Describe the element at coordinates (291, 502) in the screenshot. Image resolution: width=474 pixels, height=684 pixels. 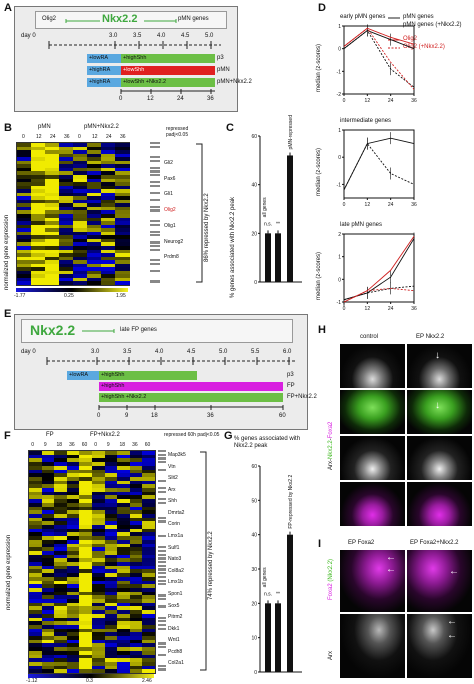
I see `bar-label: FP-repressed by Nkx2.2` at that location.